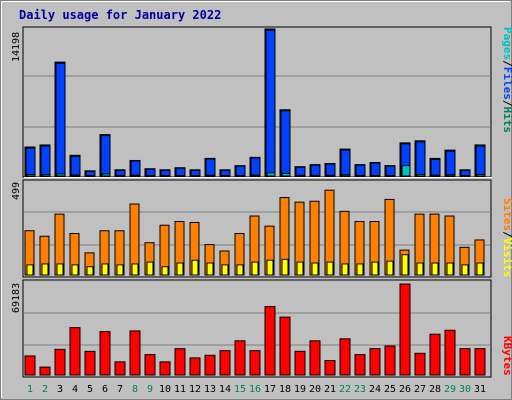 This screenshot has width=512, height=400. Describe the element at coordinates (195, 389) in the screenshot. I see `day-label-12: 12` at that location.